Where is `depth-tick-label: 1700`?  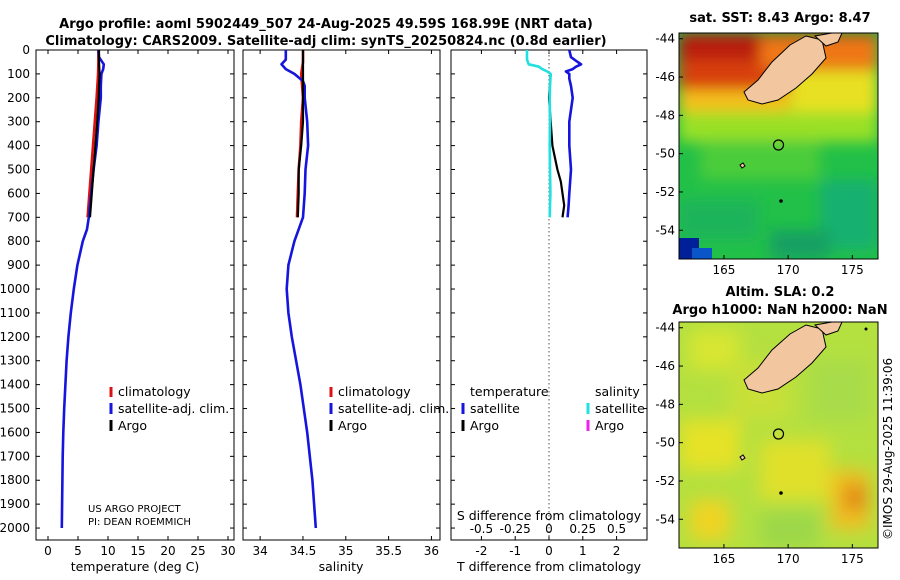 depth-tick-label: 1700 is located at coordinates (15, 456).